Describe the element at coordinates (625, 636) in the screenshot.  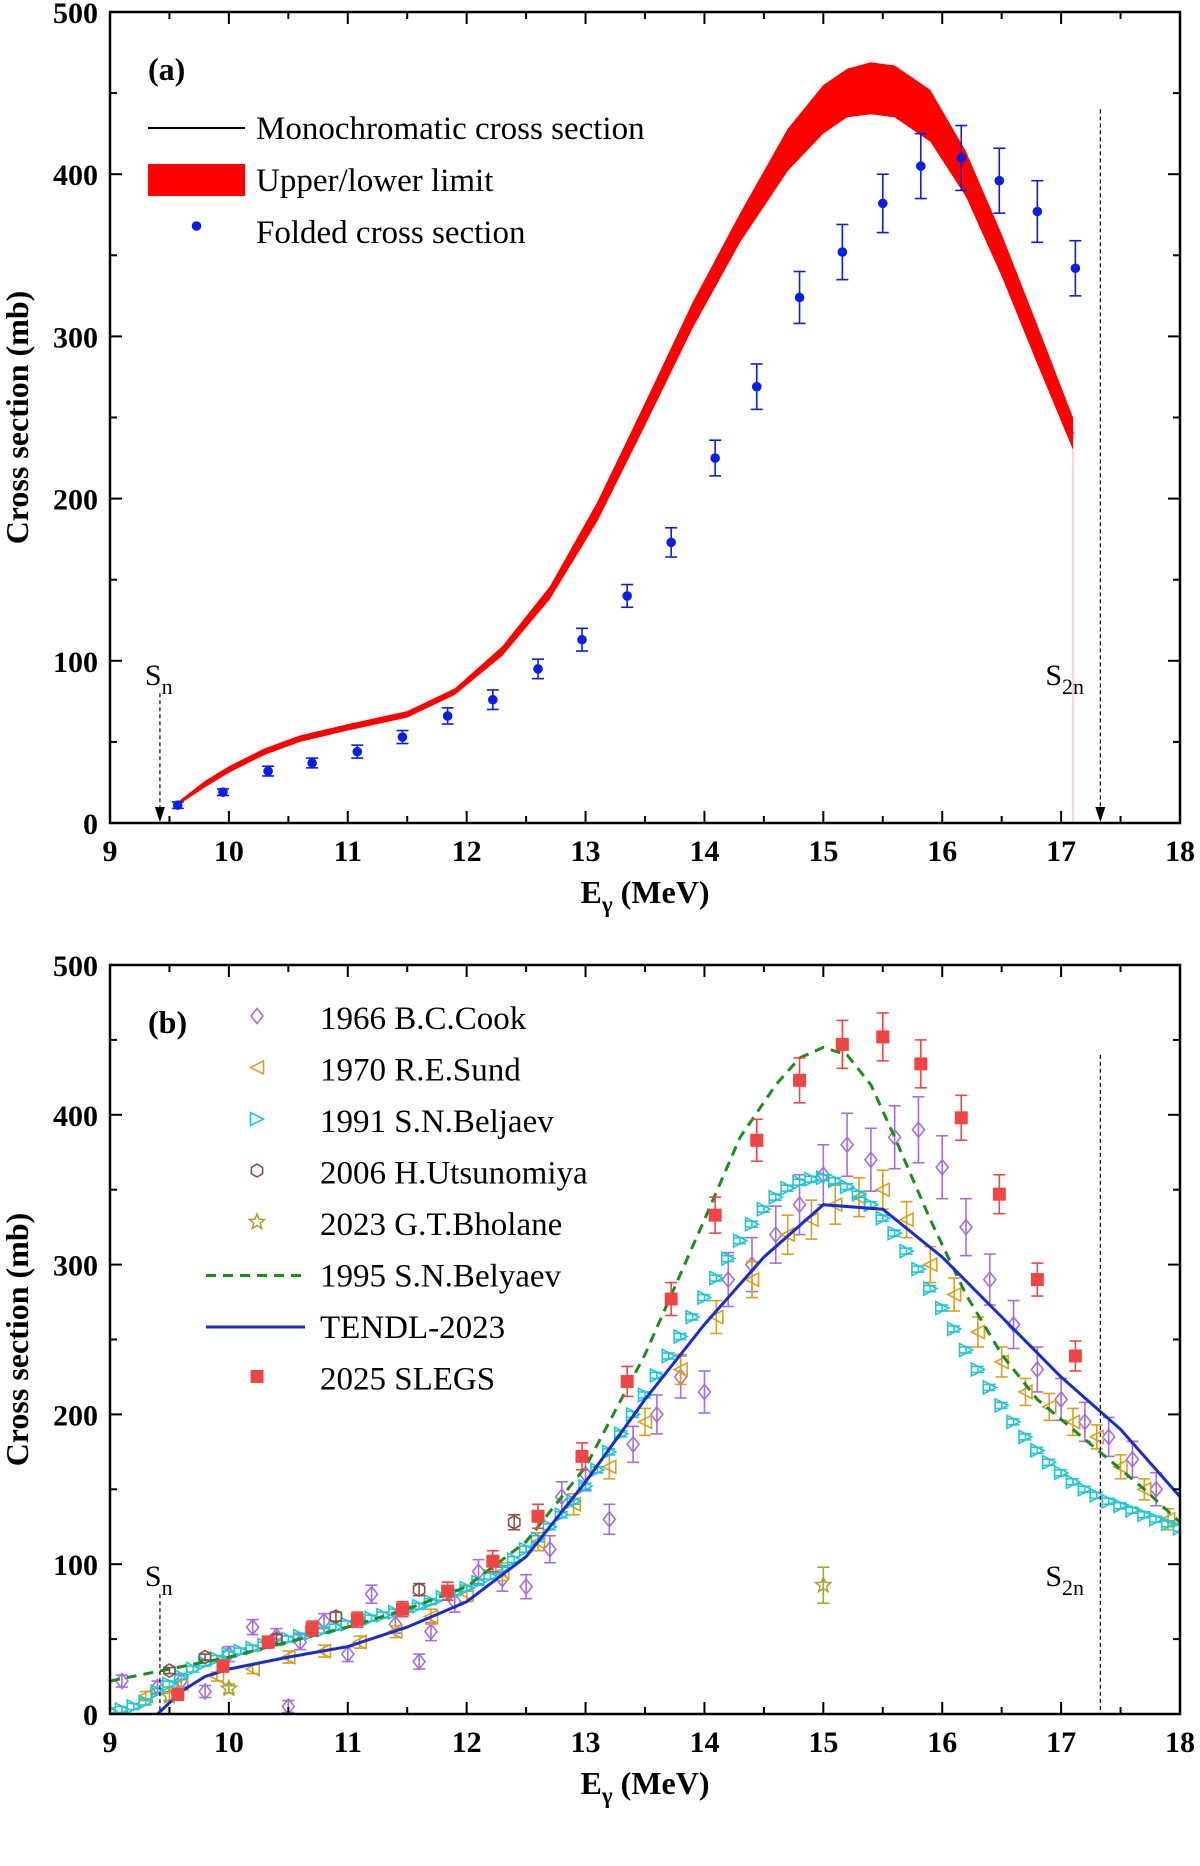
I see `band-baseline` at that location.